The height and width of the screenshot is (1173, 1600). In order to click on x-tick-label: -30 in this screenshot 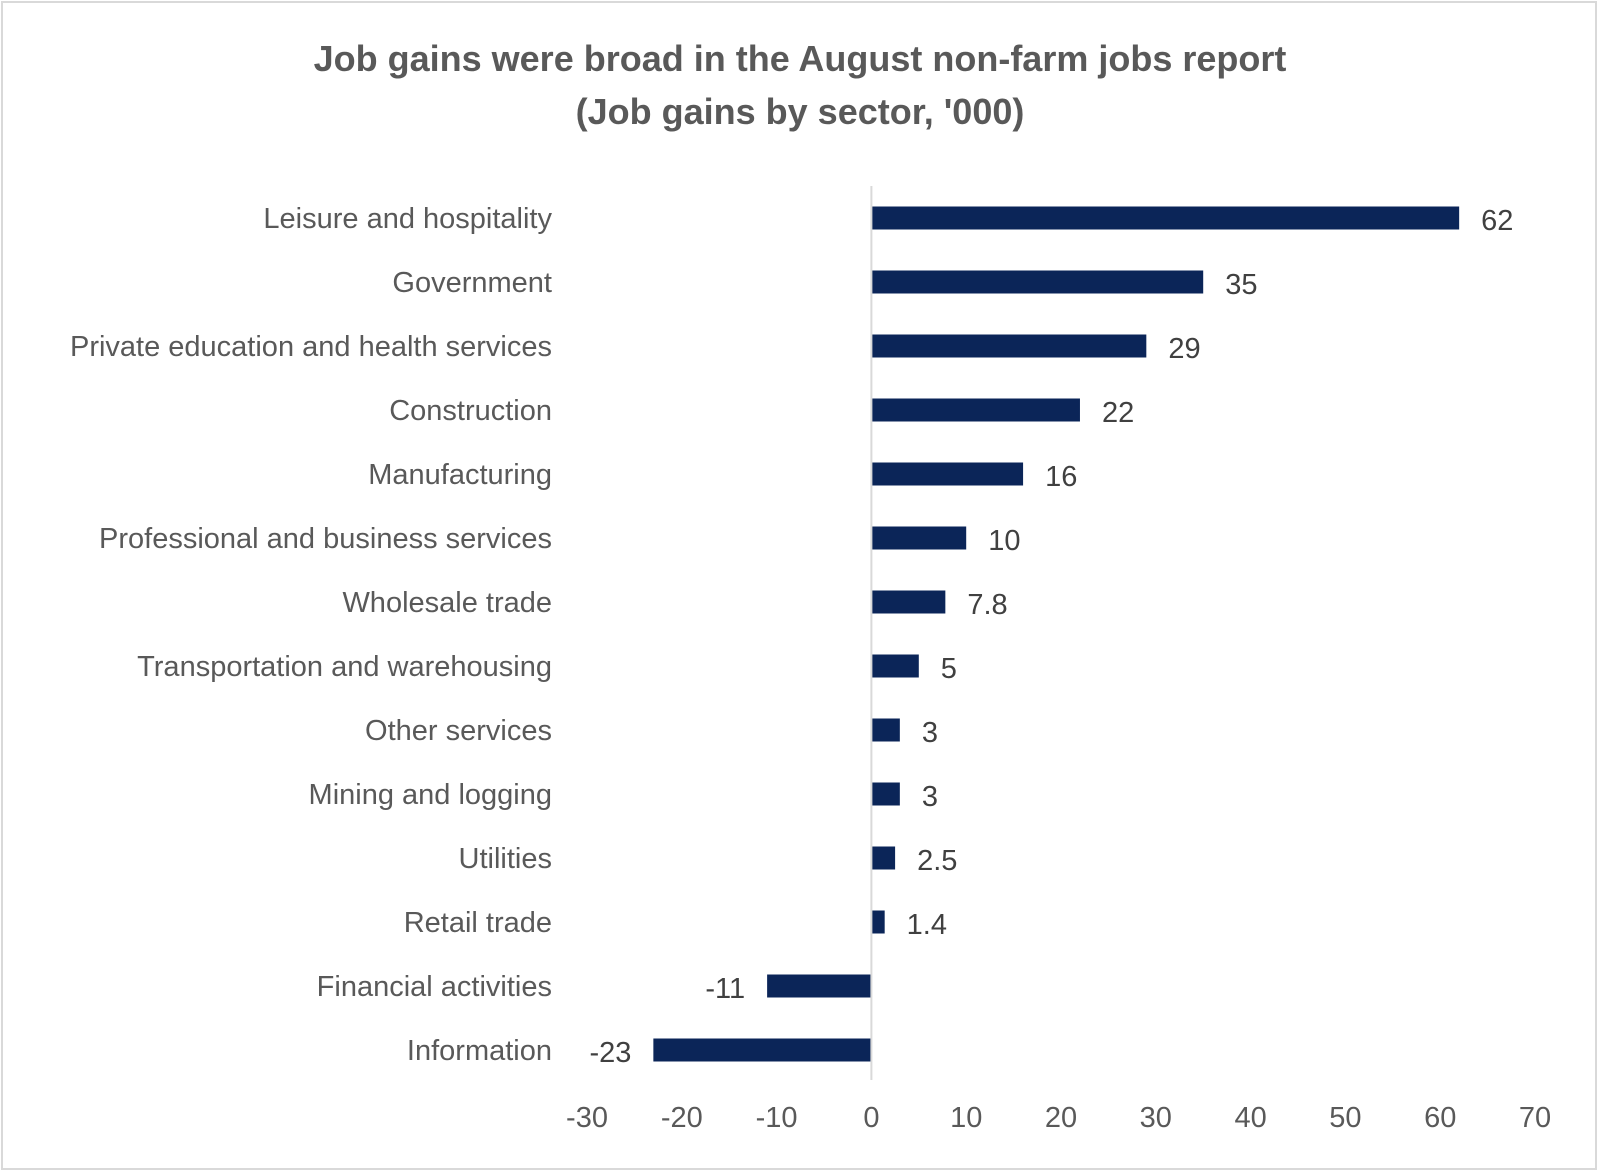, I will do `click(587, 1118)`.